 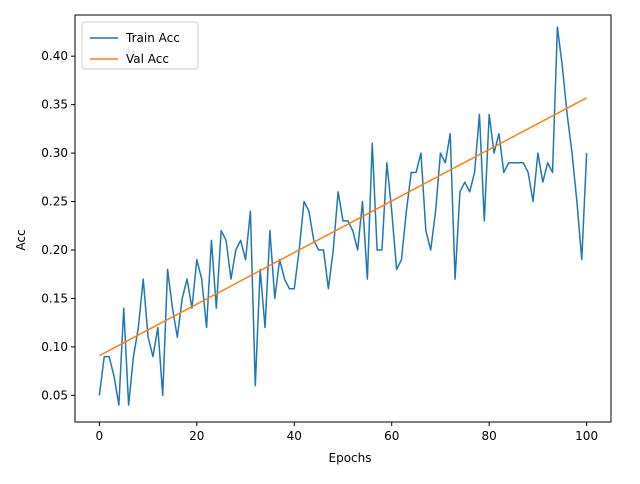 What do you see at coordinates (152, 38) in the screenshot?
I see `legend-label-train-acc: Train Acc` at bounding box center [152, 38].